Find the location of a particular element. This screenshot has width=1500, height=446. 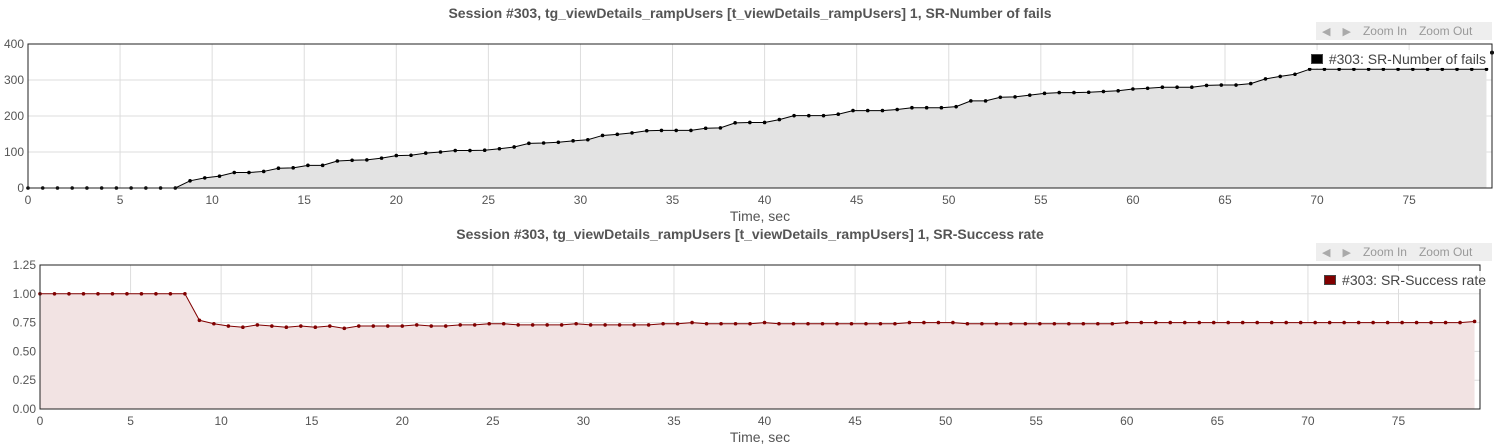

chart-toolbar: ◀ ▶ Zoom In Zoom Out is located at coordinates (1404, 31).